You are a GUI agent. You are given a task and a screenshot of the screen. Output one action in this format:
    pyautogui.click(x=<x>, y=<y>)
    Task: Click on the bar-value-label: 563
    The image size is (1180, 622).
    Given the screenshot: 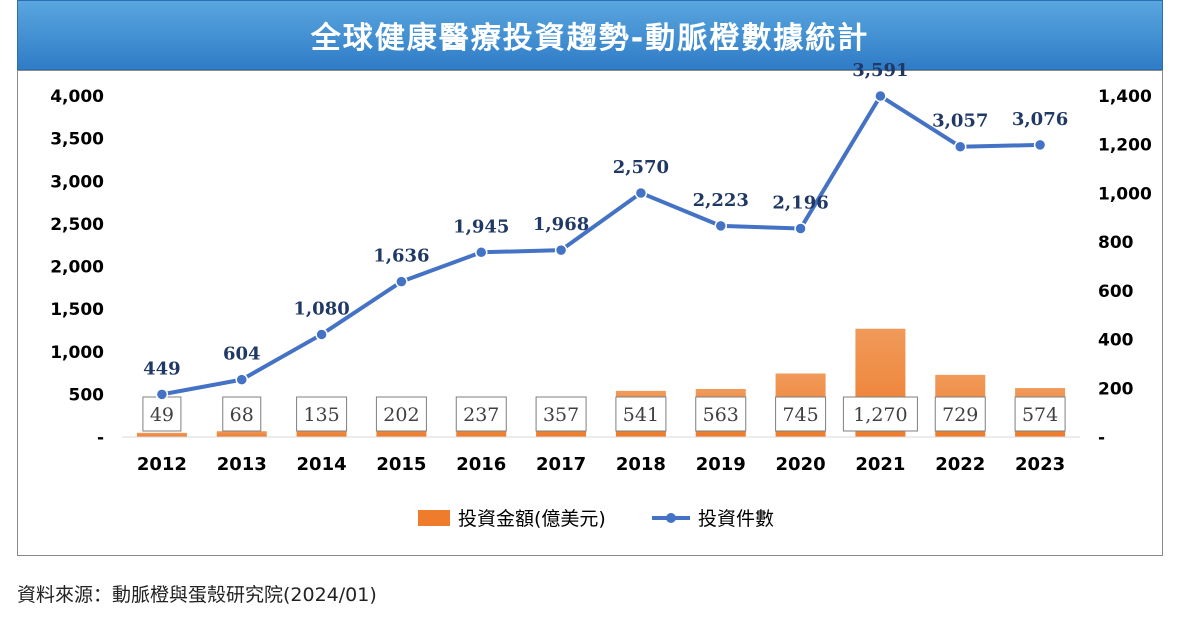 What is the action you would take?
    pyautogui.click(x=721, y=415)
    